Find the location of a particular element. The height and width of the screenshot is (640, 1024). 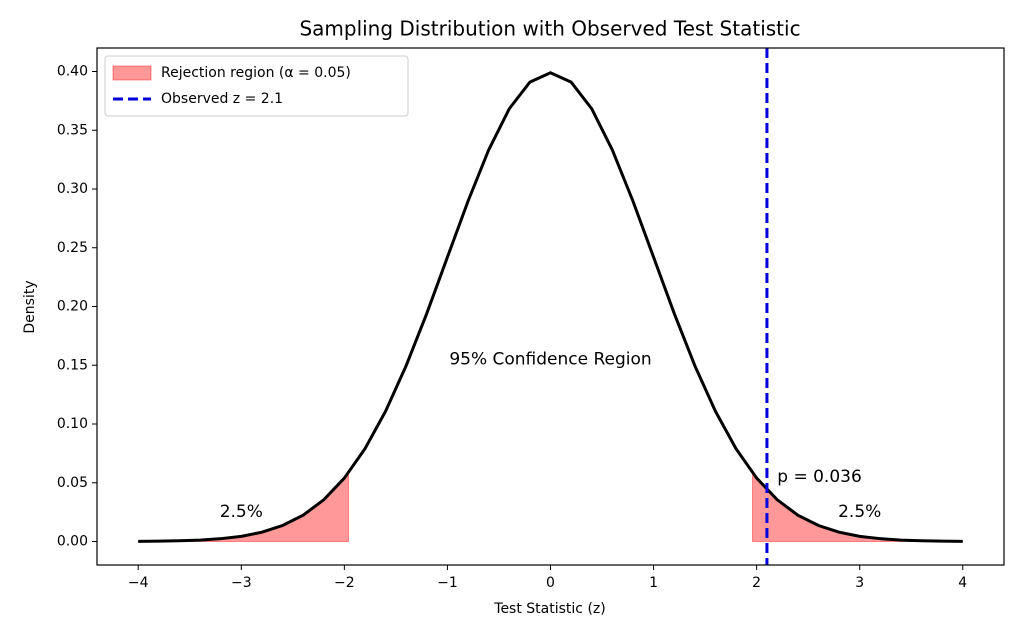

x-tick-label: −4 is located at coordinates (138, 583).